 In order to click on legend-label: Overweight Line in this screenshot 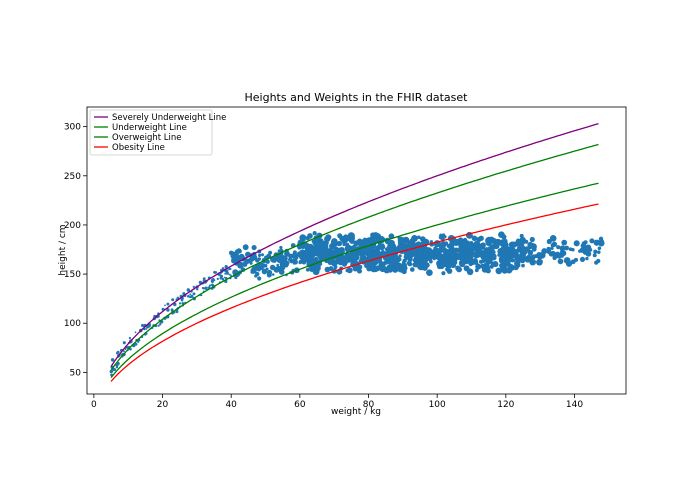, I will do `click(147, 138)`.